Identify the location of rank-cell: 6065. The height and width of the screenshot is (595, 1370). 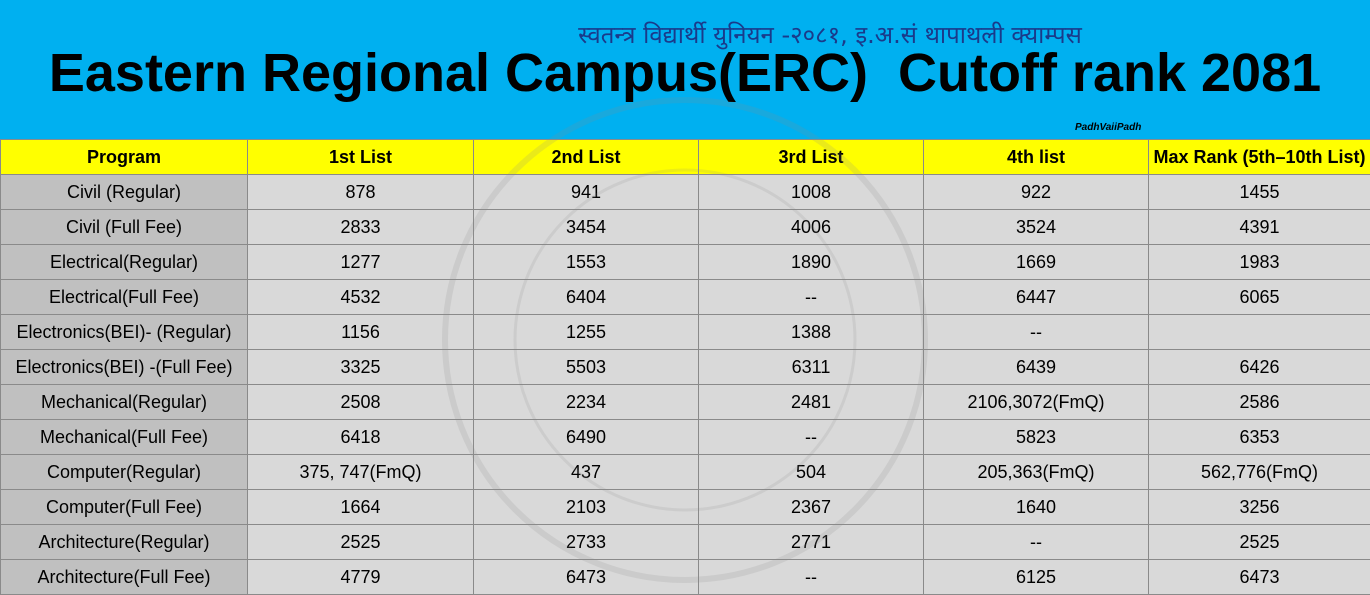
(1259, 297).